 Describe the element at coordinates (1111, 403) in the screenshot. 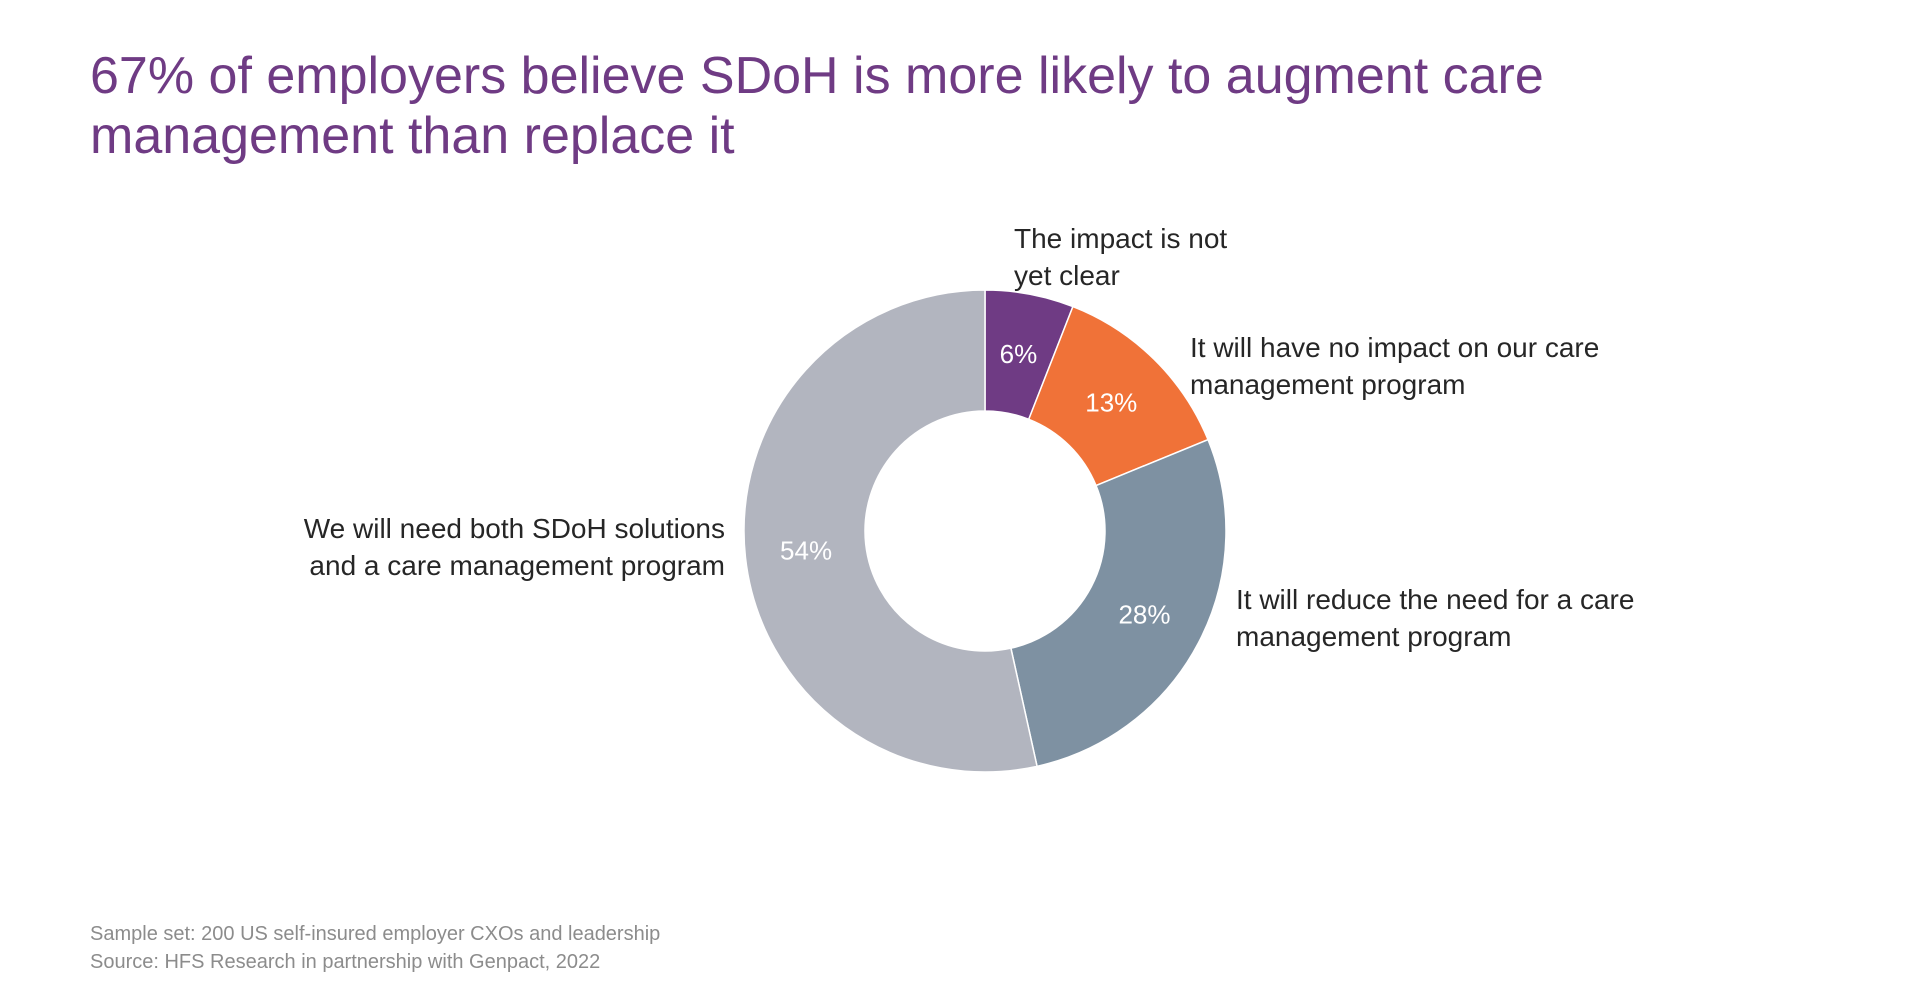

I see `data-label-no-impact: 13%` at that location.